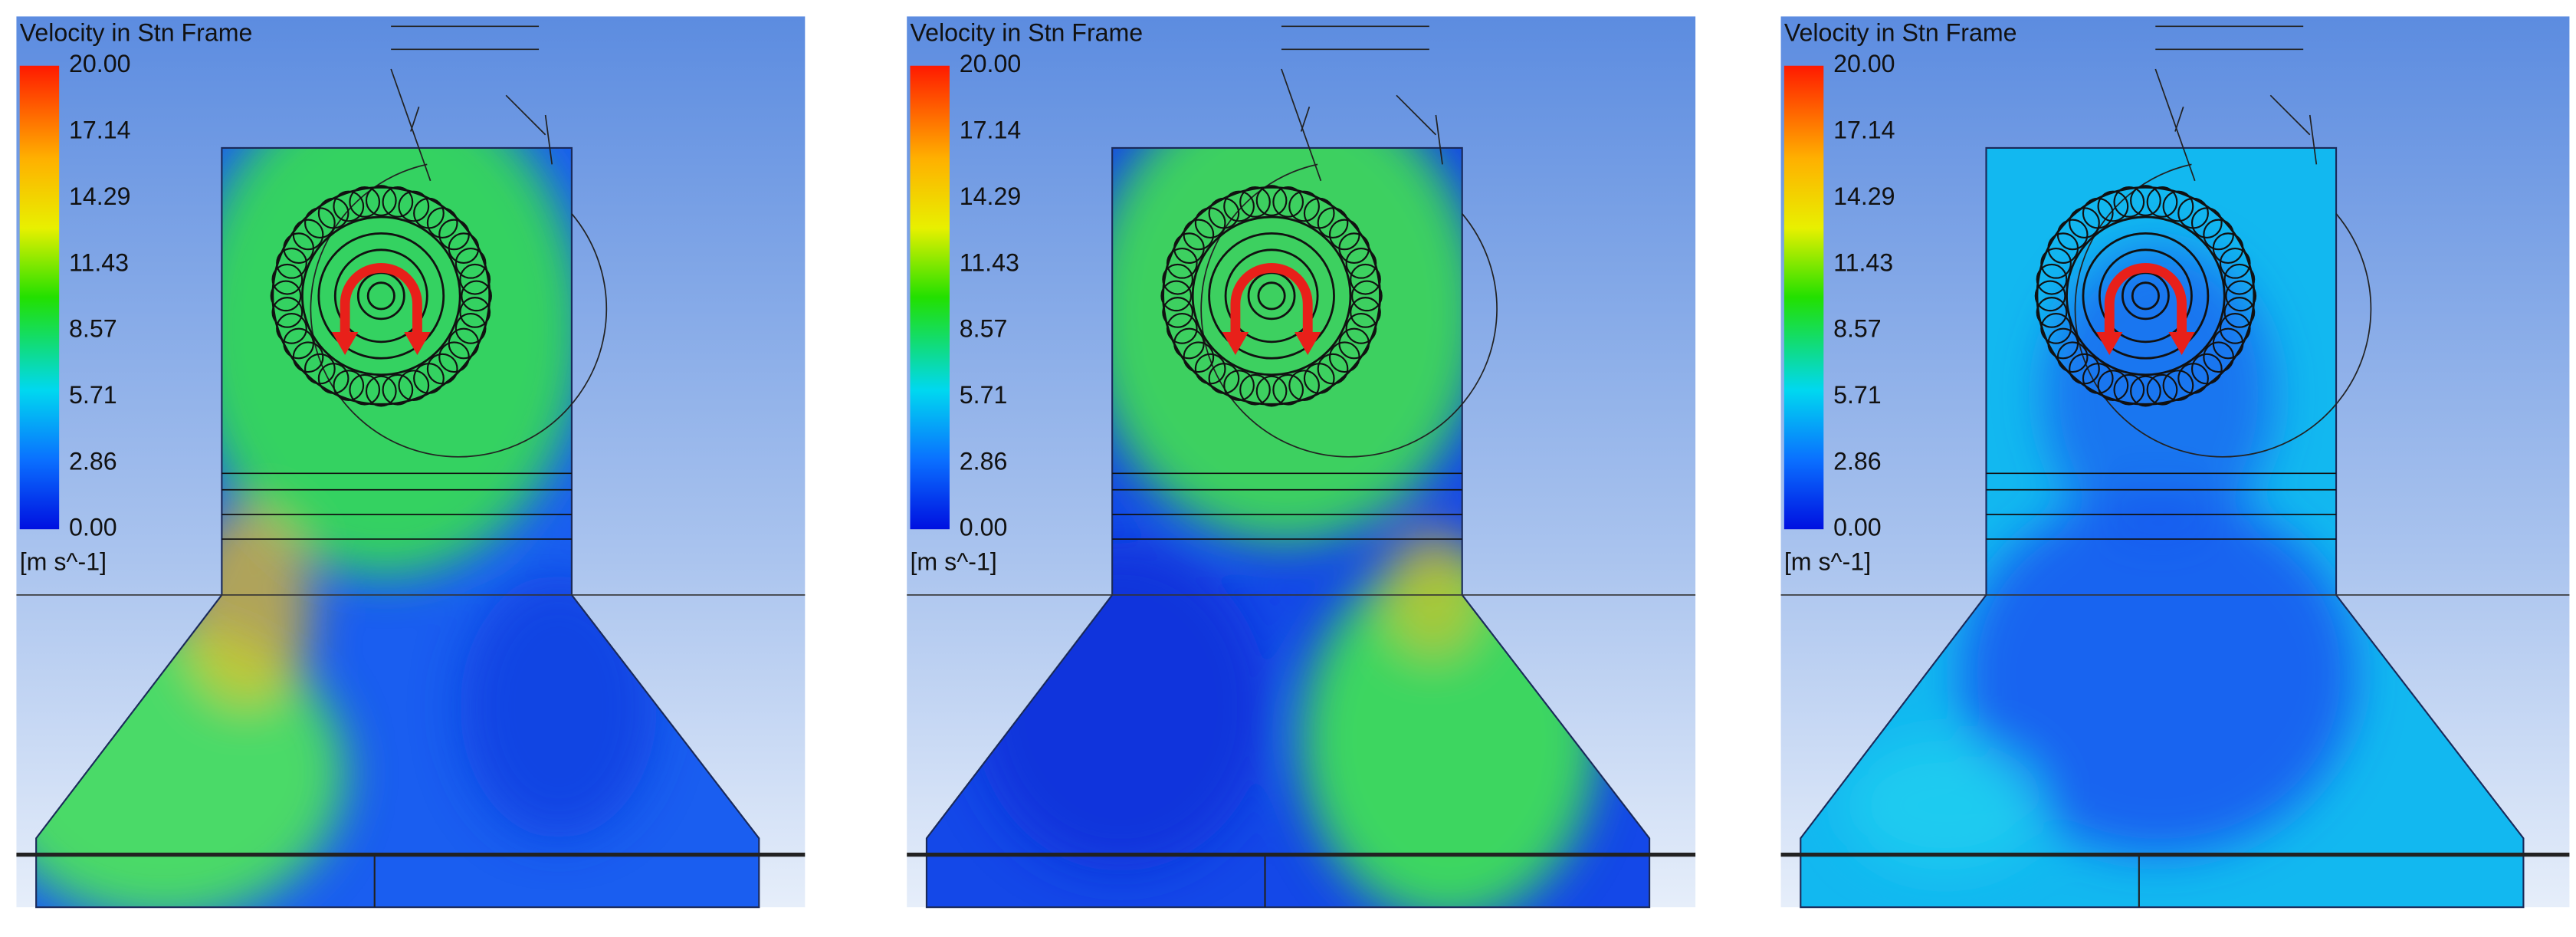  I want to click on contour-blobs, so click(2101, 559).